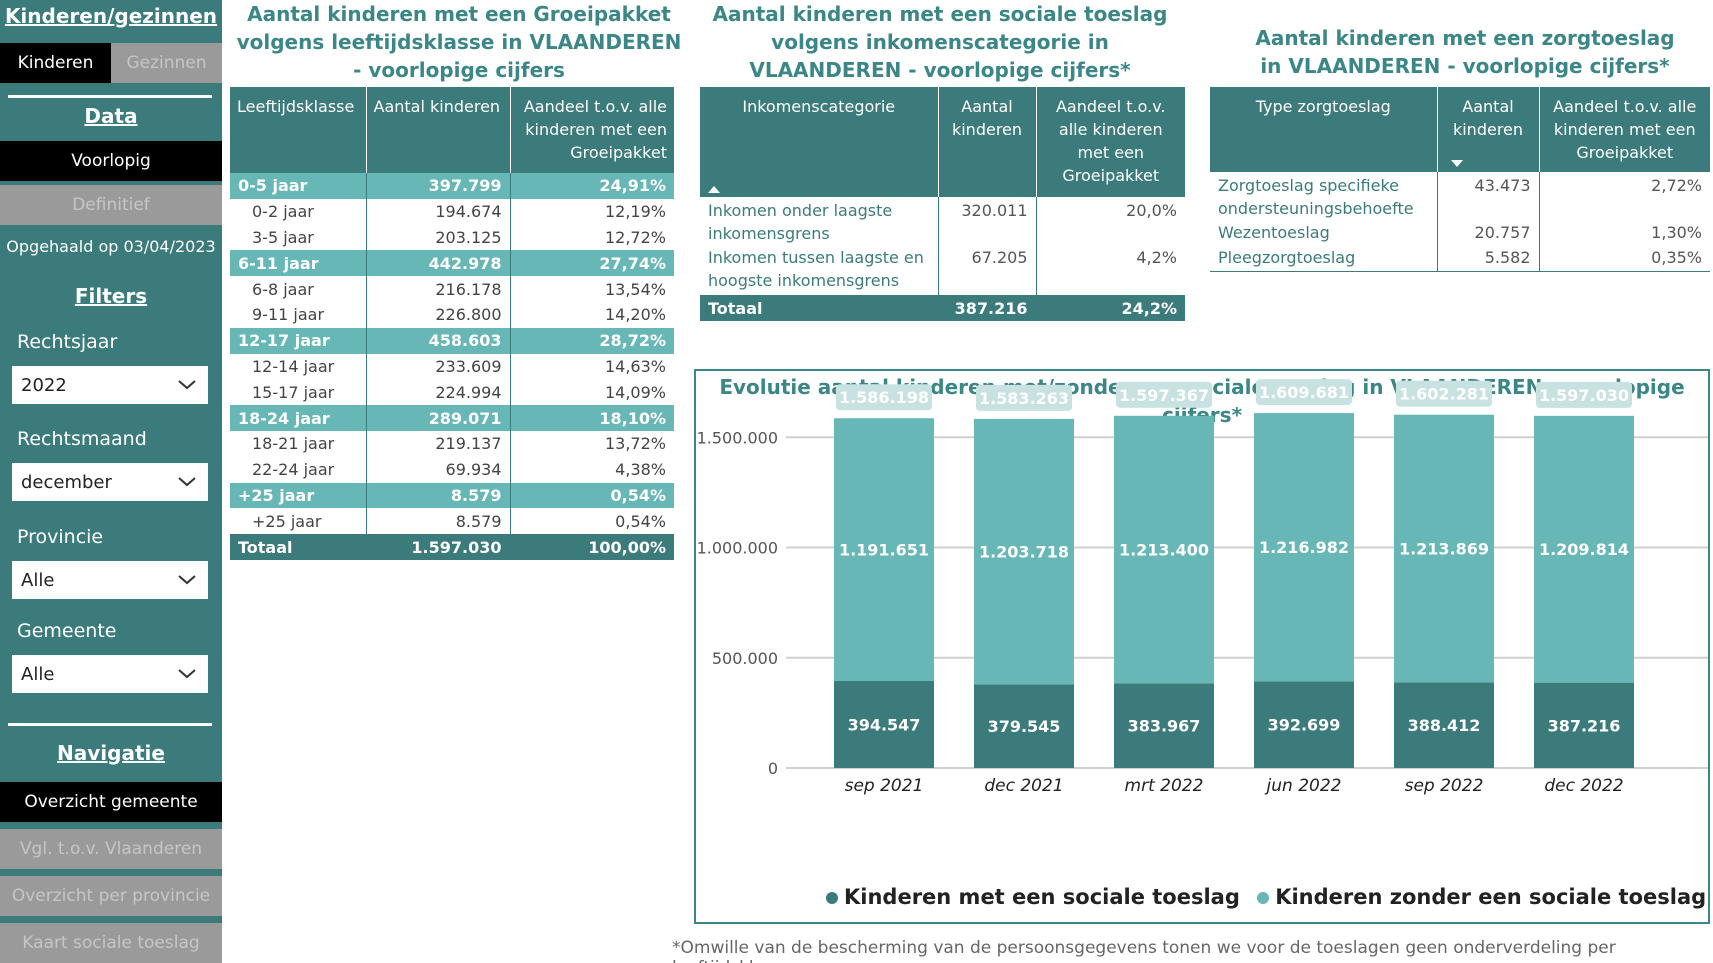 The width and height of the screenshot is (1713, 963). I want to click on column-header: Type zorgtoeslag, so click(1324, 129).